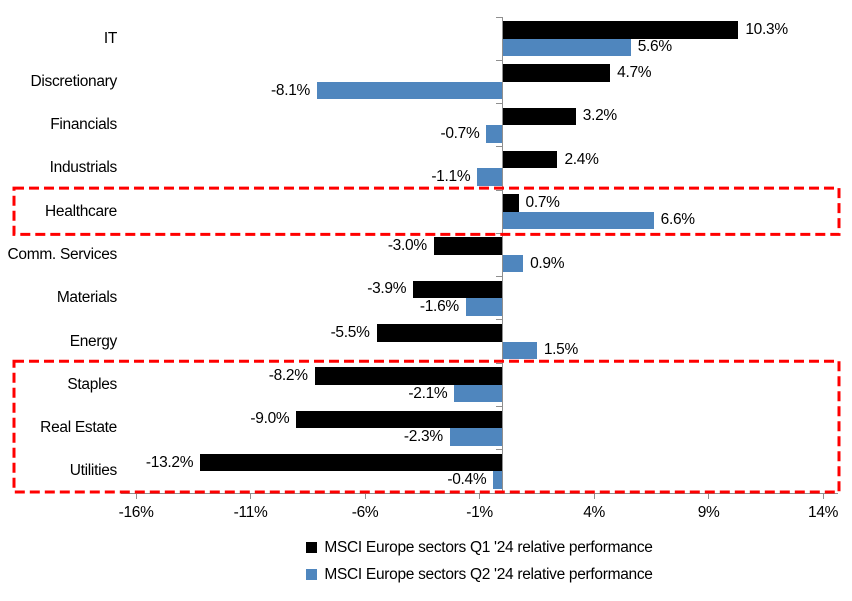  Describe the element at coordinates (513, 263) in the screenshot. I see `bar-q2-comm-services` at that location.